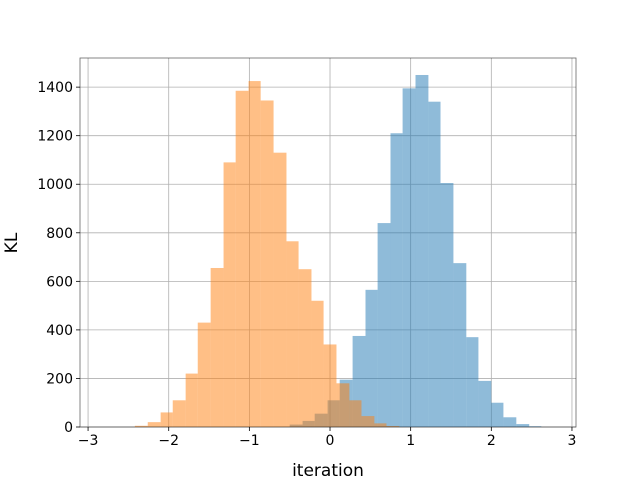 The width and height of the screenshot is (640, 480). Describe the element at coordinates (59, 282) in the screenshot. I see `y-tick-label: 600` at that location.